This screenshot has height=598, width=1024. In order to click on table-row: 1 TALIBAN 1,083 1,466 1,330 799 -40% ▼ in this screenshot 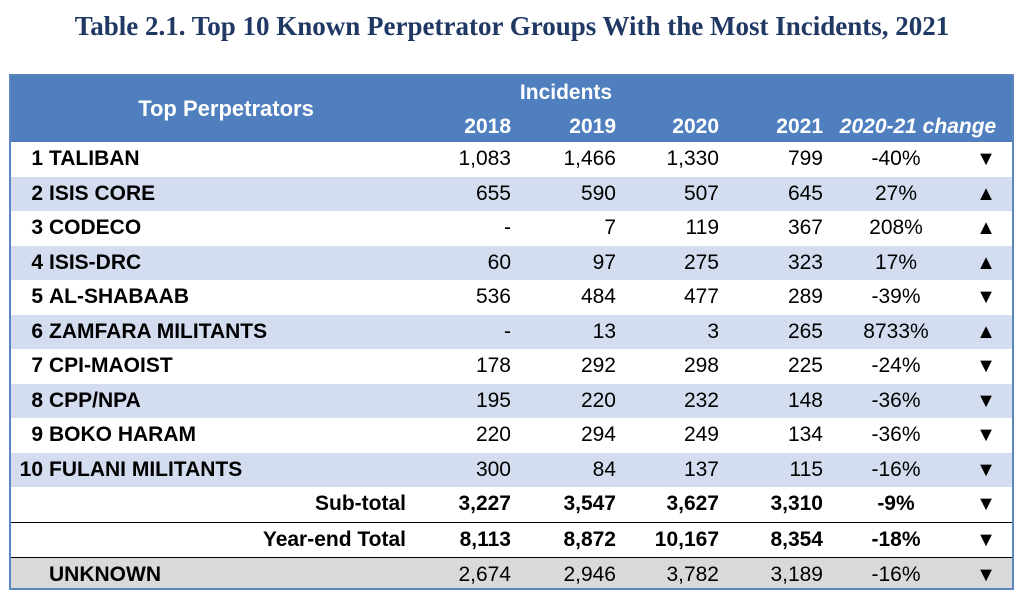, I will do `click(511, 159)`.